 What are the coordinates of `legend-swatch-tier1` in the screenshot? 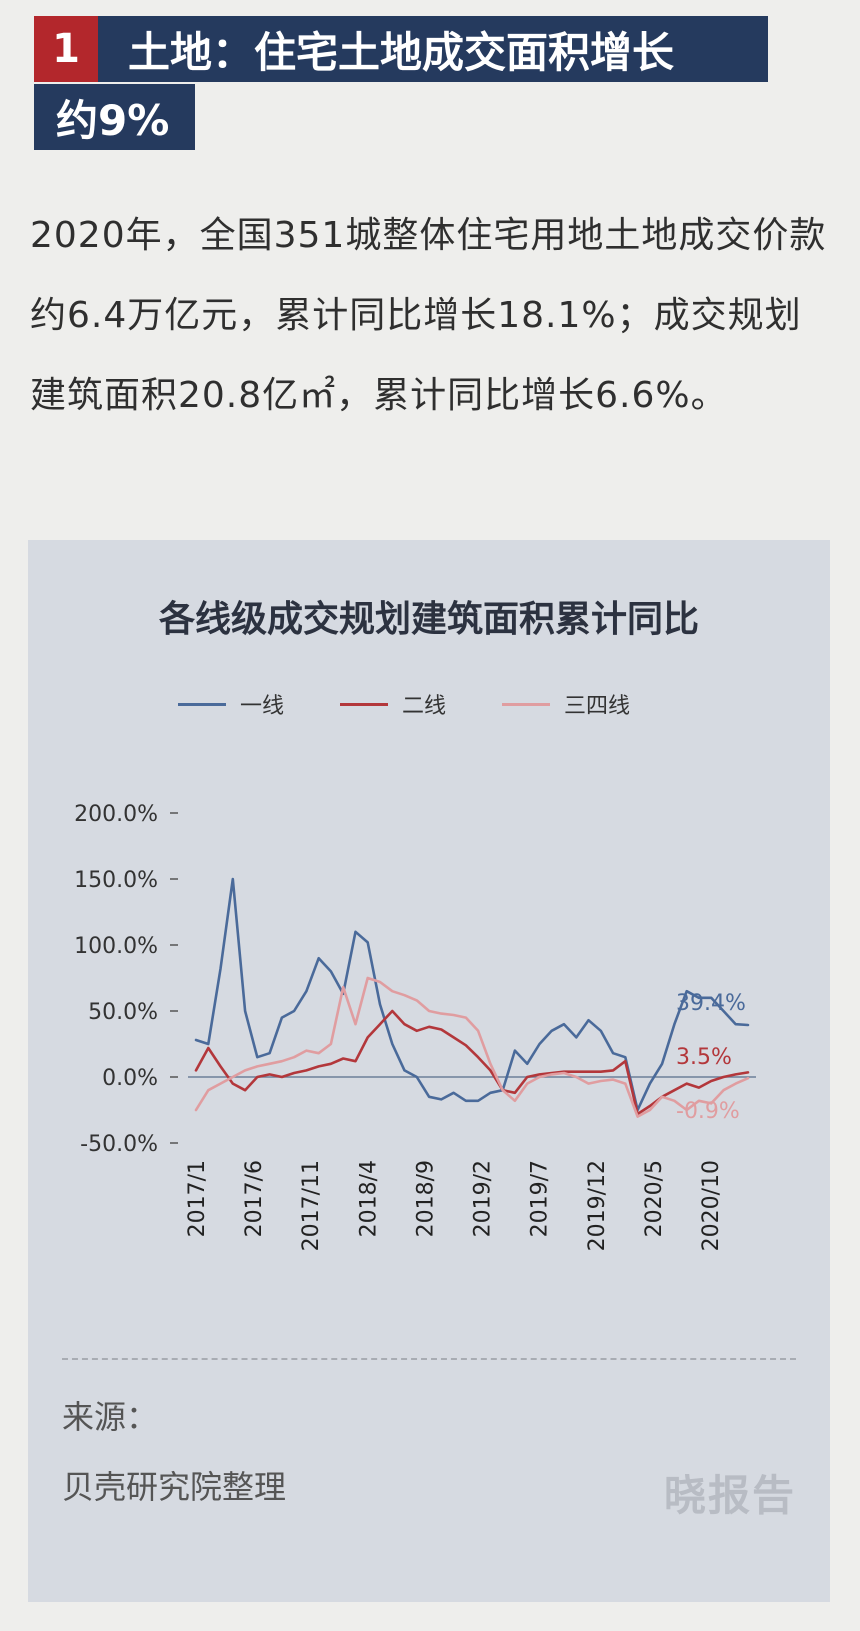 It's located at (202, 704).